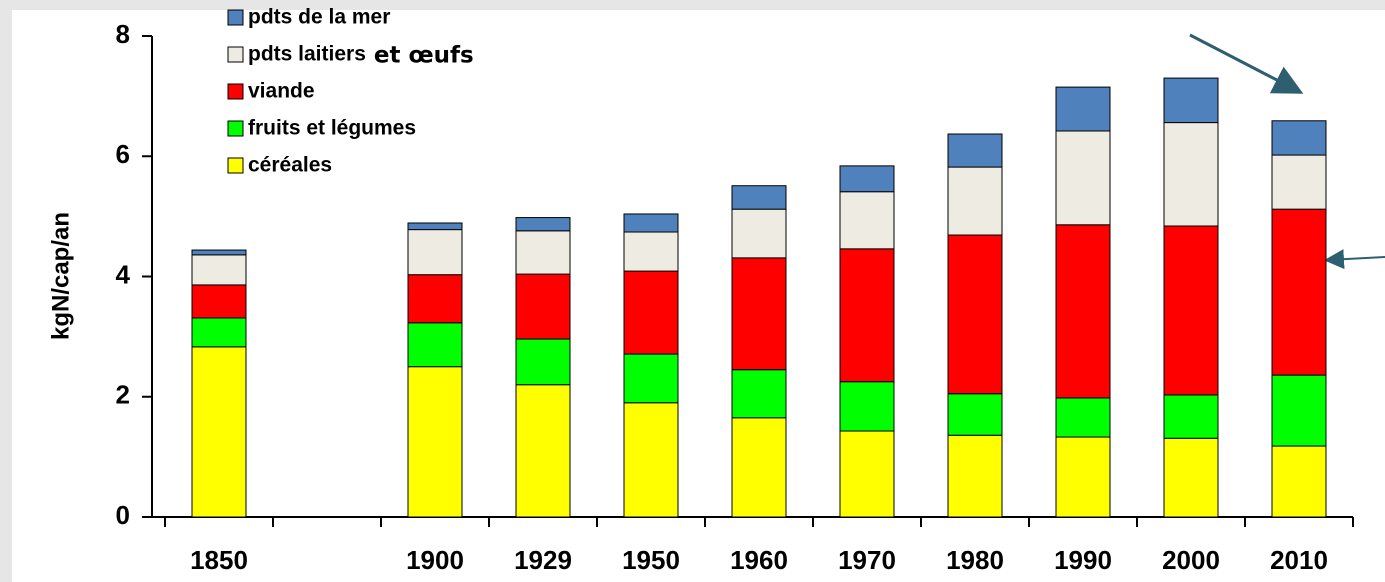 The height and width of the screenshot is (582, 1385). What do you see at coordinates (290, 165) in the screenshot?
I see `legend-label: céréales` at bounding box center [290, 165].